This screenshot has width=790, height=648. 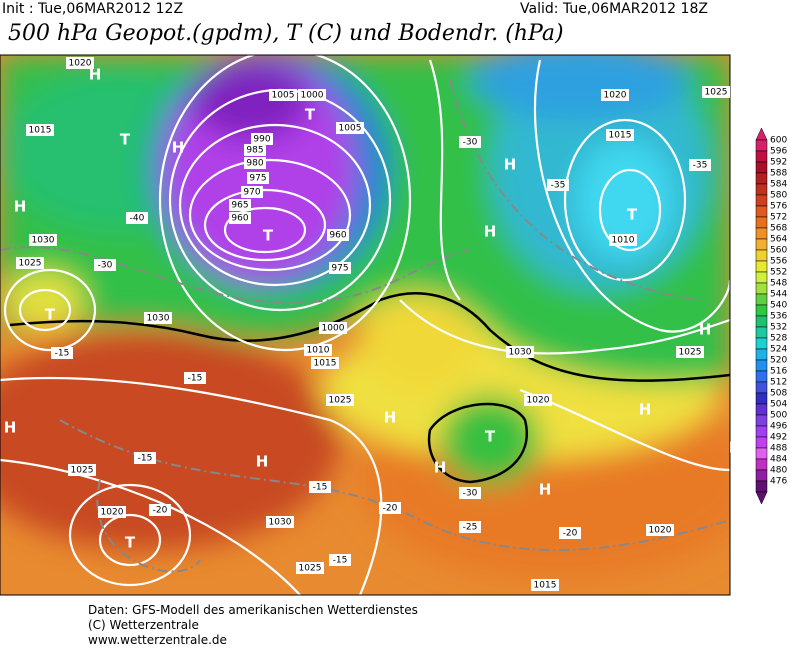 I want to click on colorbar-label: 524, so click(x=778, y=350).